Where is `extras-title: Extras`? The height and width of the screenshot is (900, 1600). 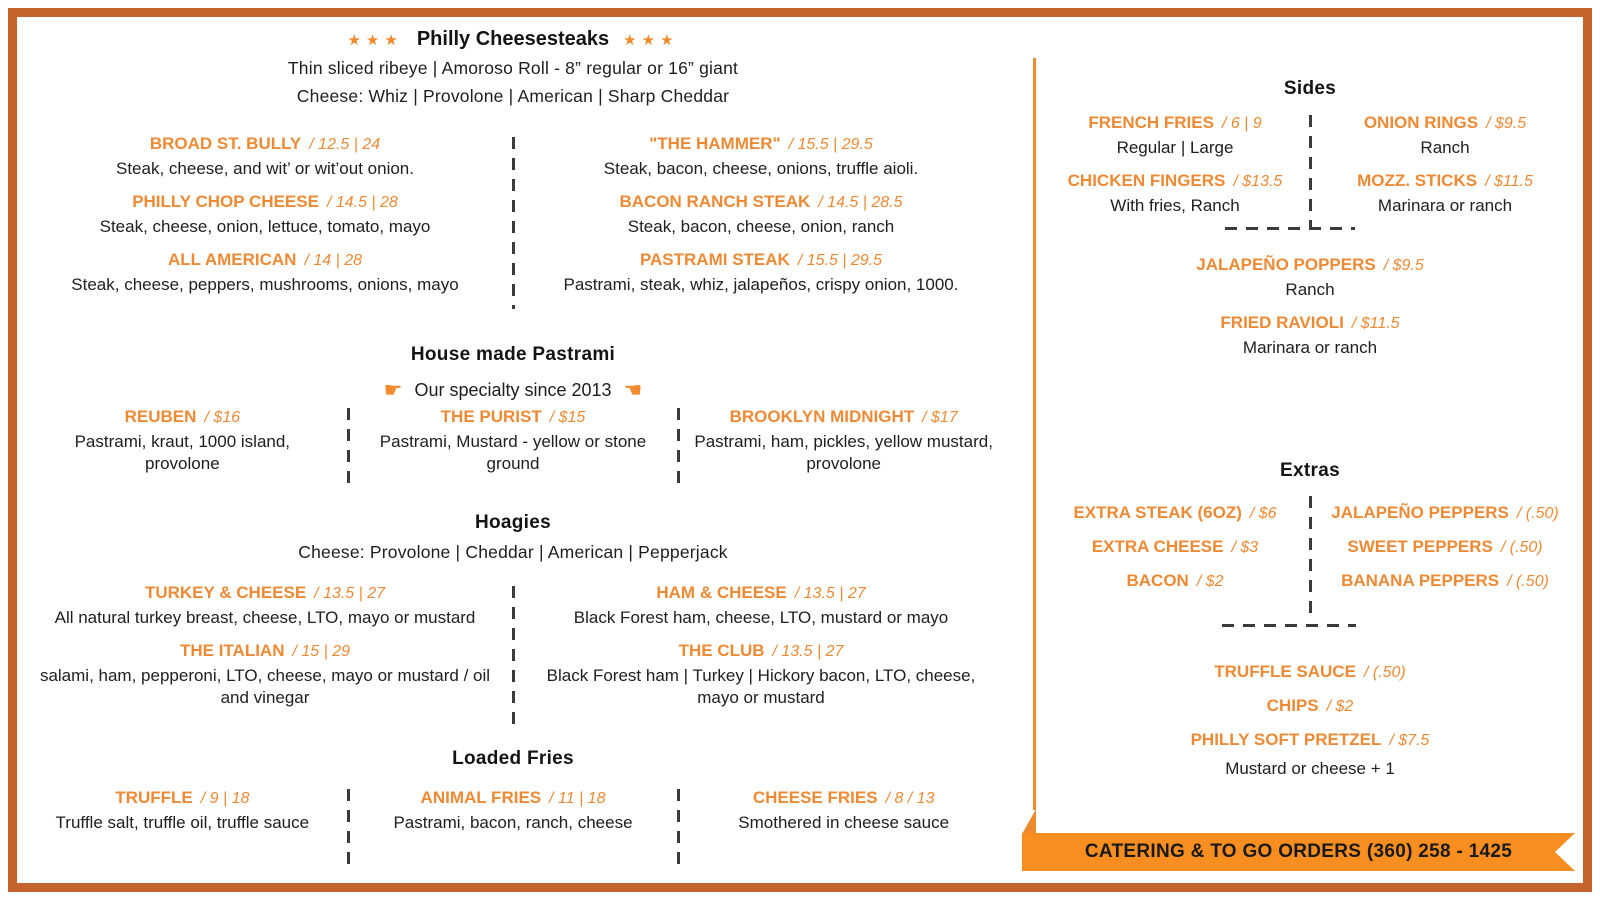 extras-title: Extras is located at coordinates (1310, 470).